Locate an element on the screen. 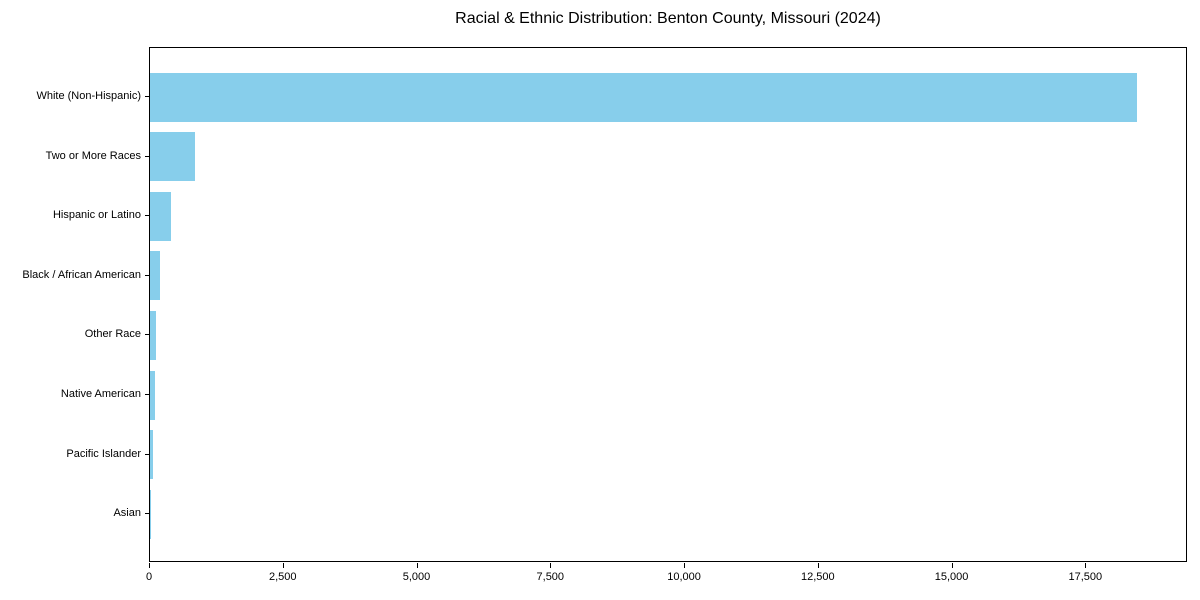 This screenshot has height=600, width=1200. y-axis-label: Black / African American is located at coordinates (81, 274).